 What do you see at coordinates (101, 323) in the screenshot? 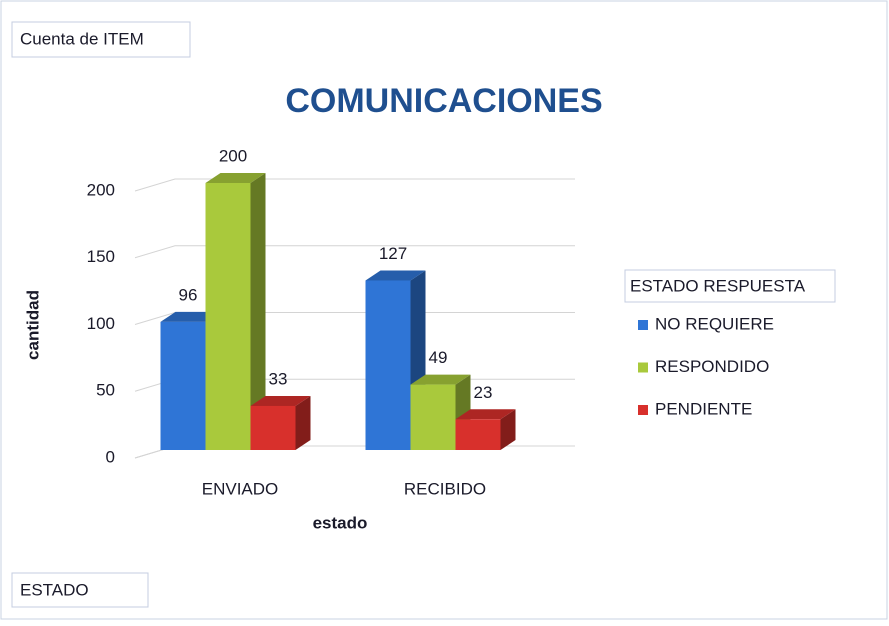
I see `y-tick-label: 100` at bounding box center [101, 323].